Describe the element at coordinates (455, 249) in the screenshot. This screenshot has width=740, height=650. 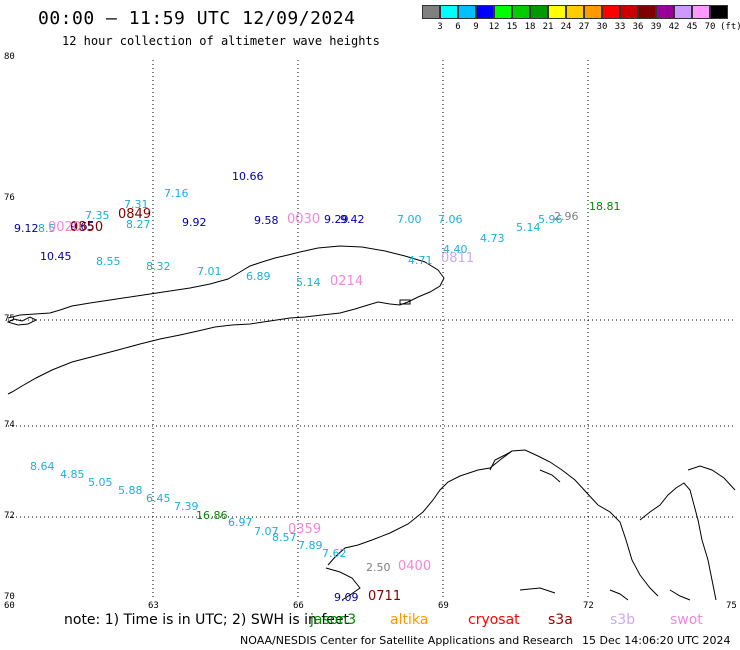
I see `wave-height-label: 4.40` at that location.